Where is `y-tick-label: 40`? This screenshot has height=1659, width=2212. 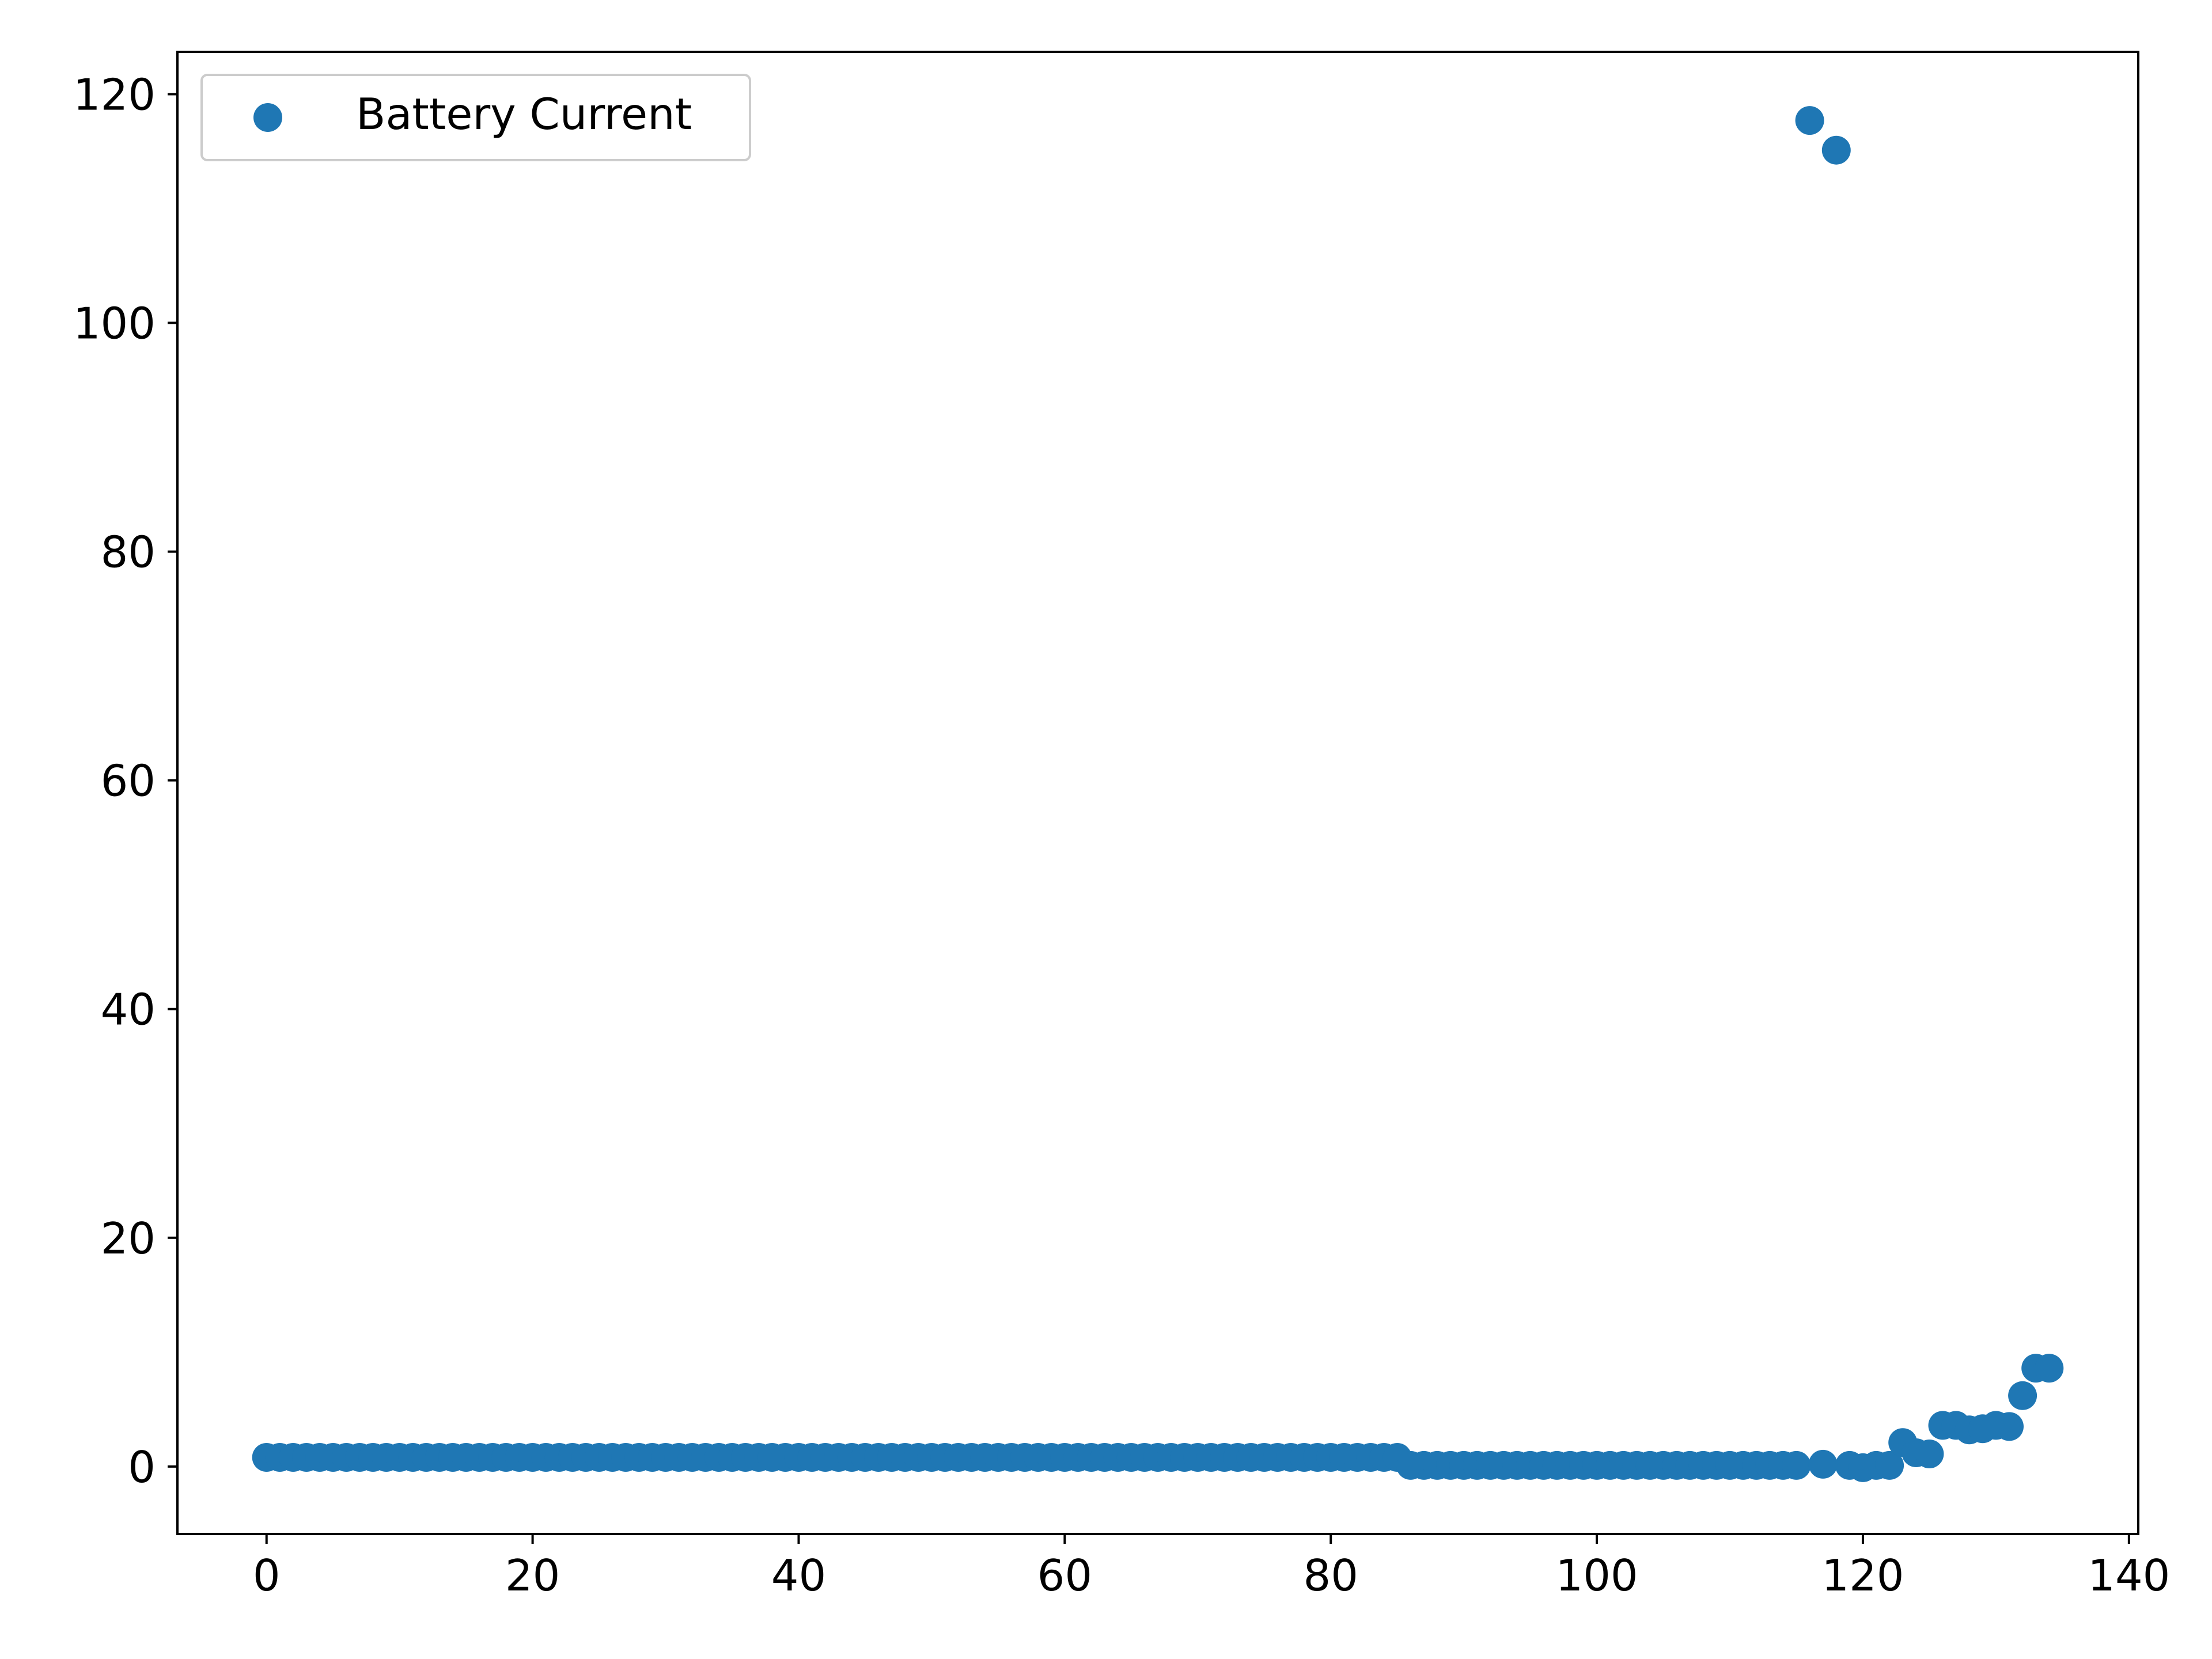 y-tick-label: 40 is located at coordinates (128, 1009).